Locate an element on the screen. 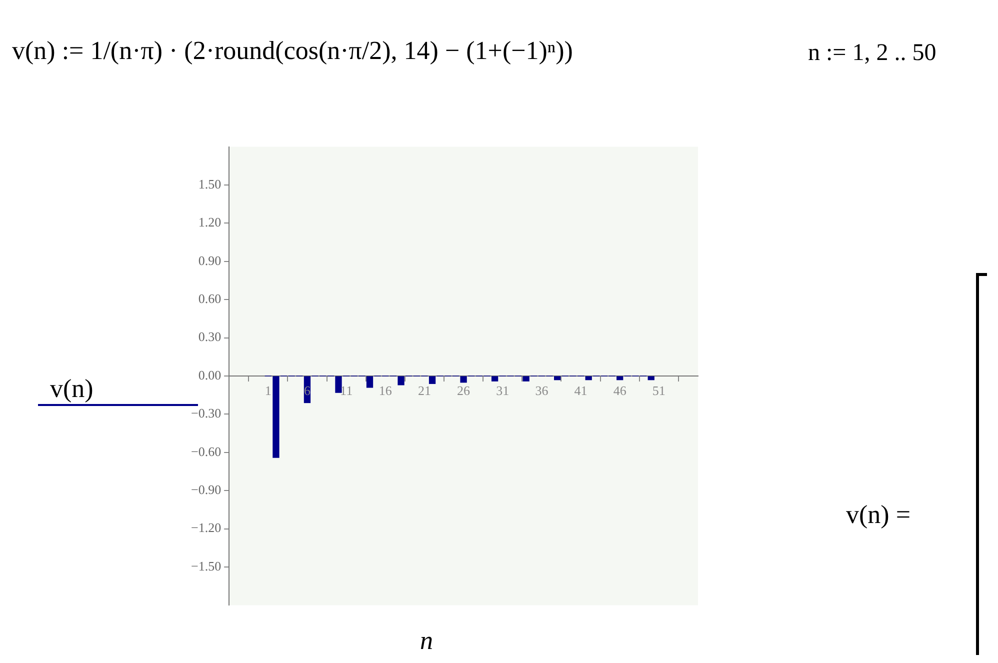  x-tick-label: 41 is located at coordinates (581, 390).